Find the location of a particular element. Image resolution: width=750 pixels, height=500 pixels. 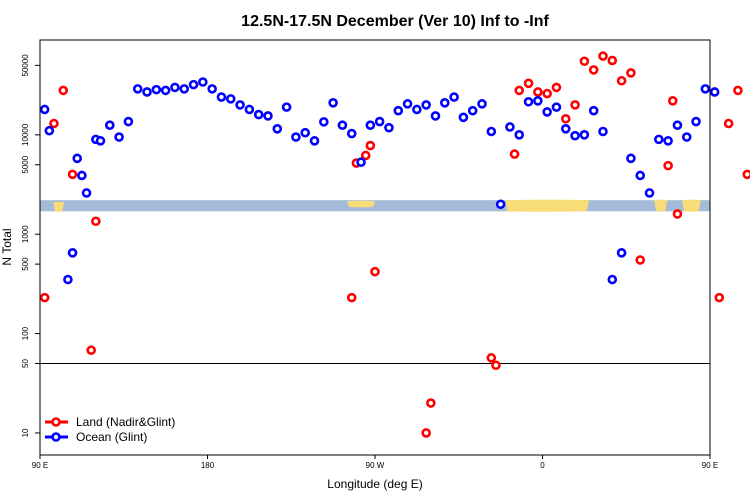

x-axis: 90 E 180 90 W 0 90 E is located at coordinates (375, 462).